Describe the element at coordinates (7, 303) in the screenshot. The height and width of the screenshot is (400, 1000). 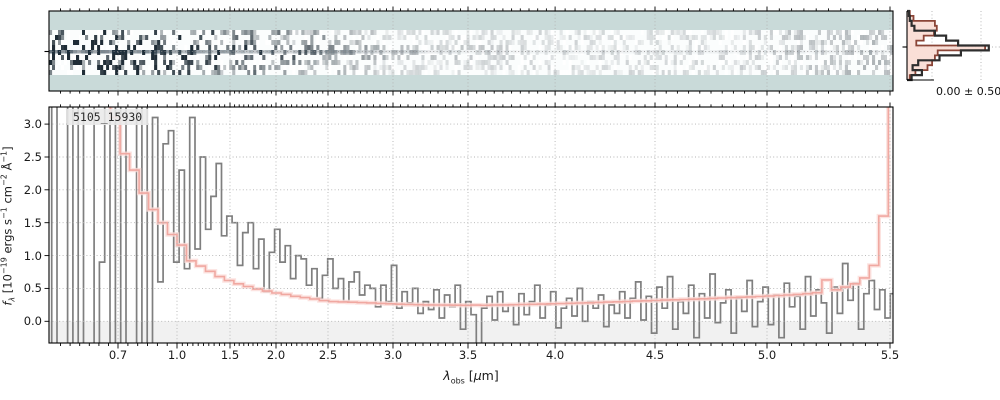
I see `ylabel-f: f` at that location.